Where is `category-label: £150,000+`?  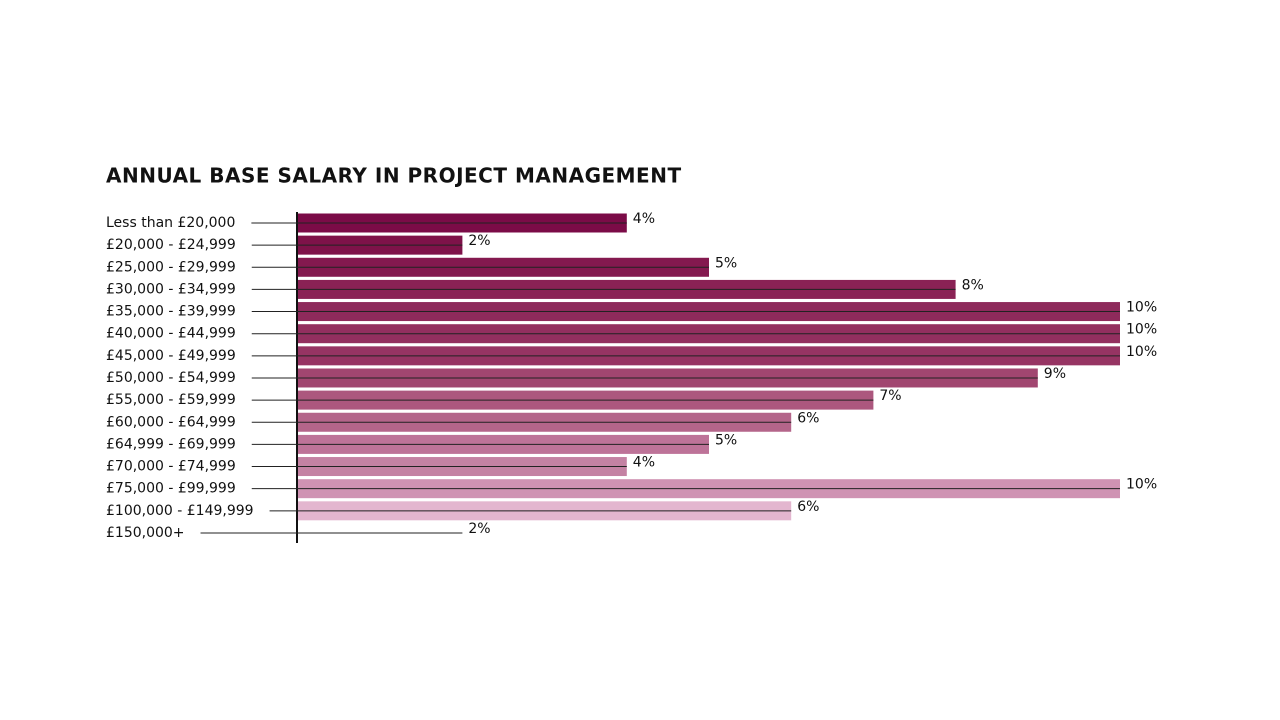
category-label: £150,000+ is located at coordinates (145, 533).